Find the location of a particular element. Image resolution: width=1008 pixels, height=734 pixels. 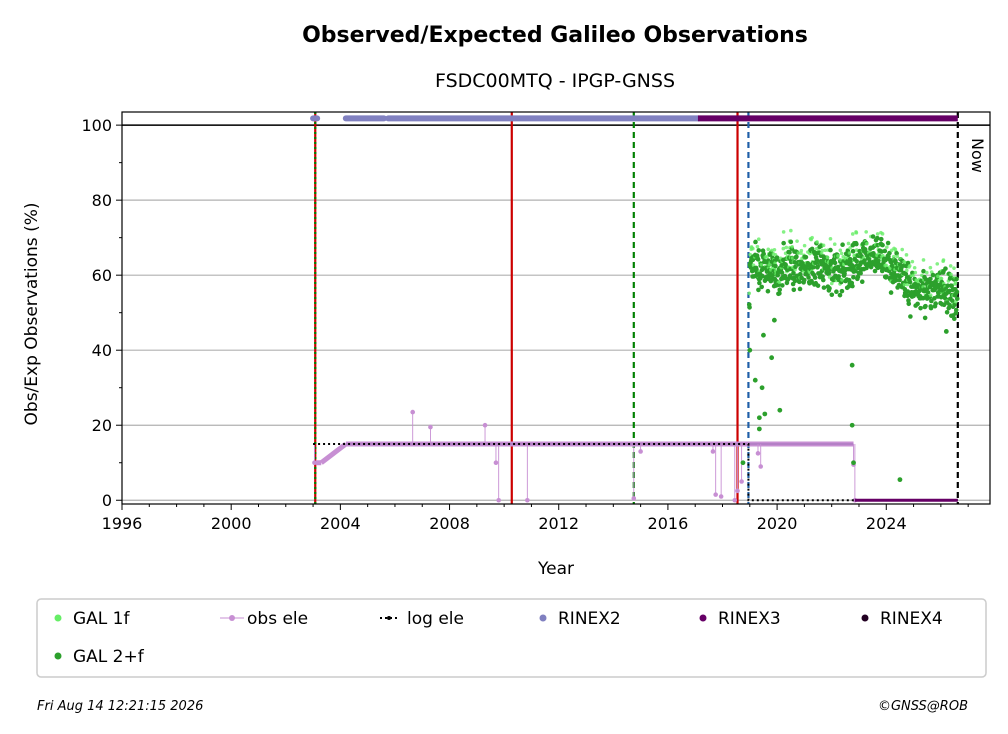

legend-label: log ele is located at coordinates (435, 619).